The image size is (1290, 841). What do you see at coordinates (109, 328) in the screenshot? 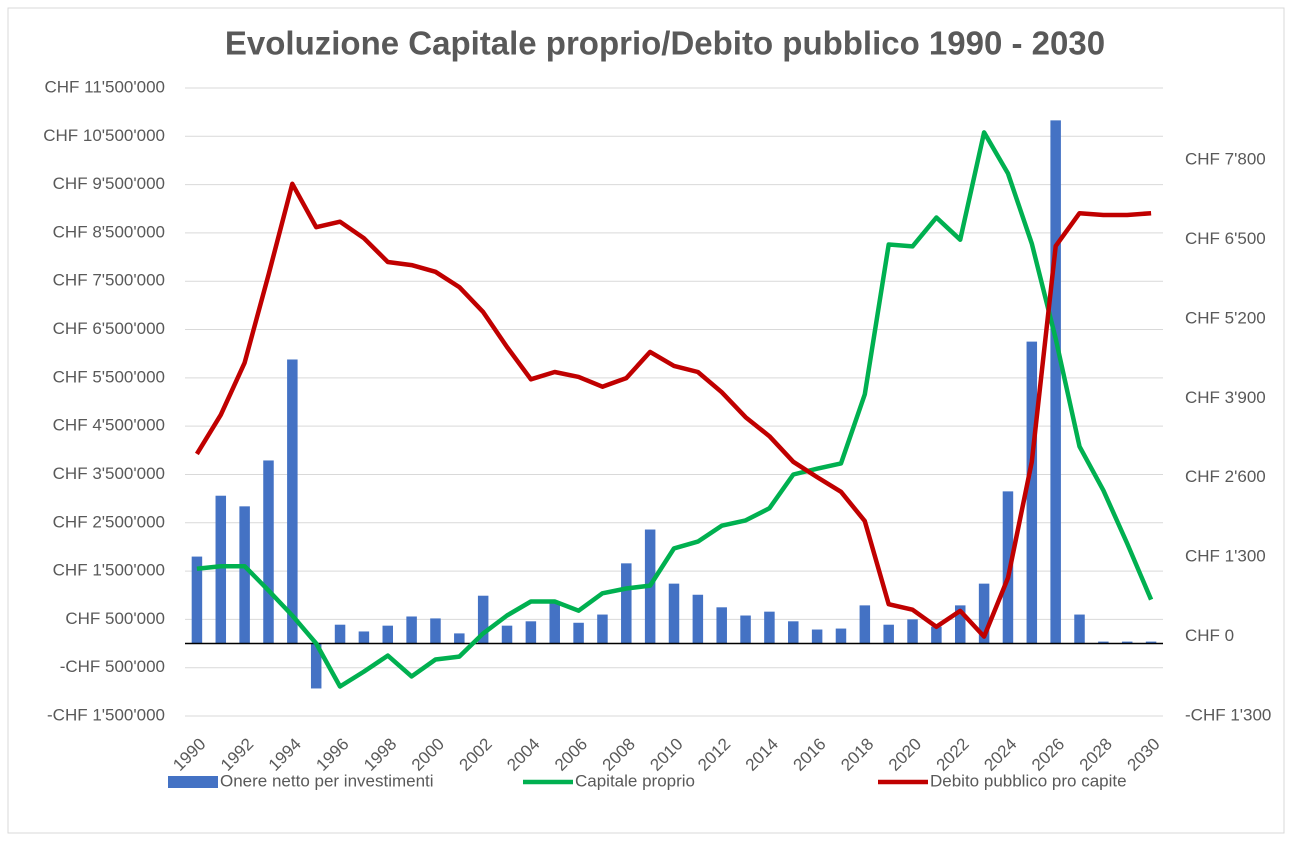
I see `y-tick-label: CHF 6'500'000` at bounding box center [109, 328].